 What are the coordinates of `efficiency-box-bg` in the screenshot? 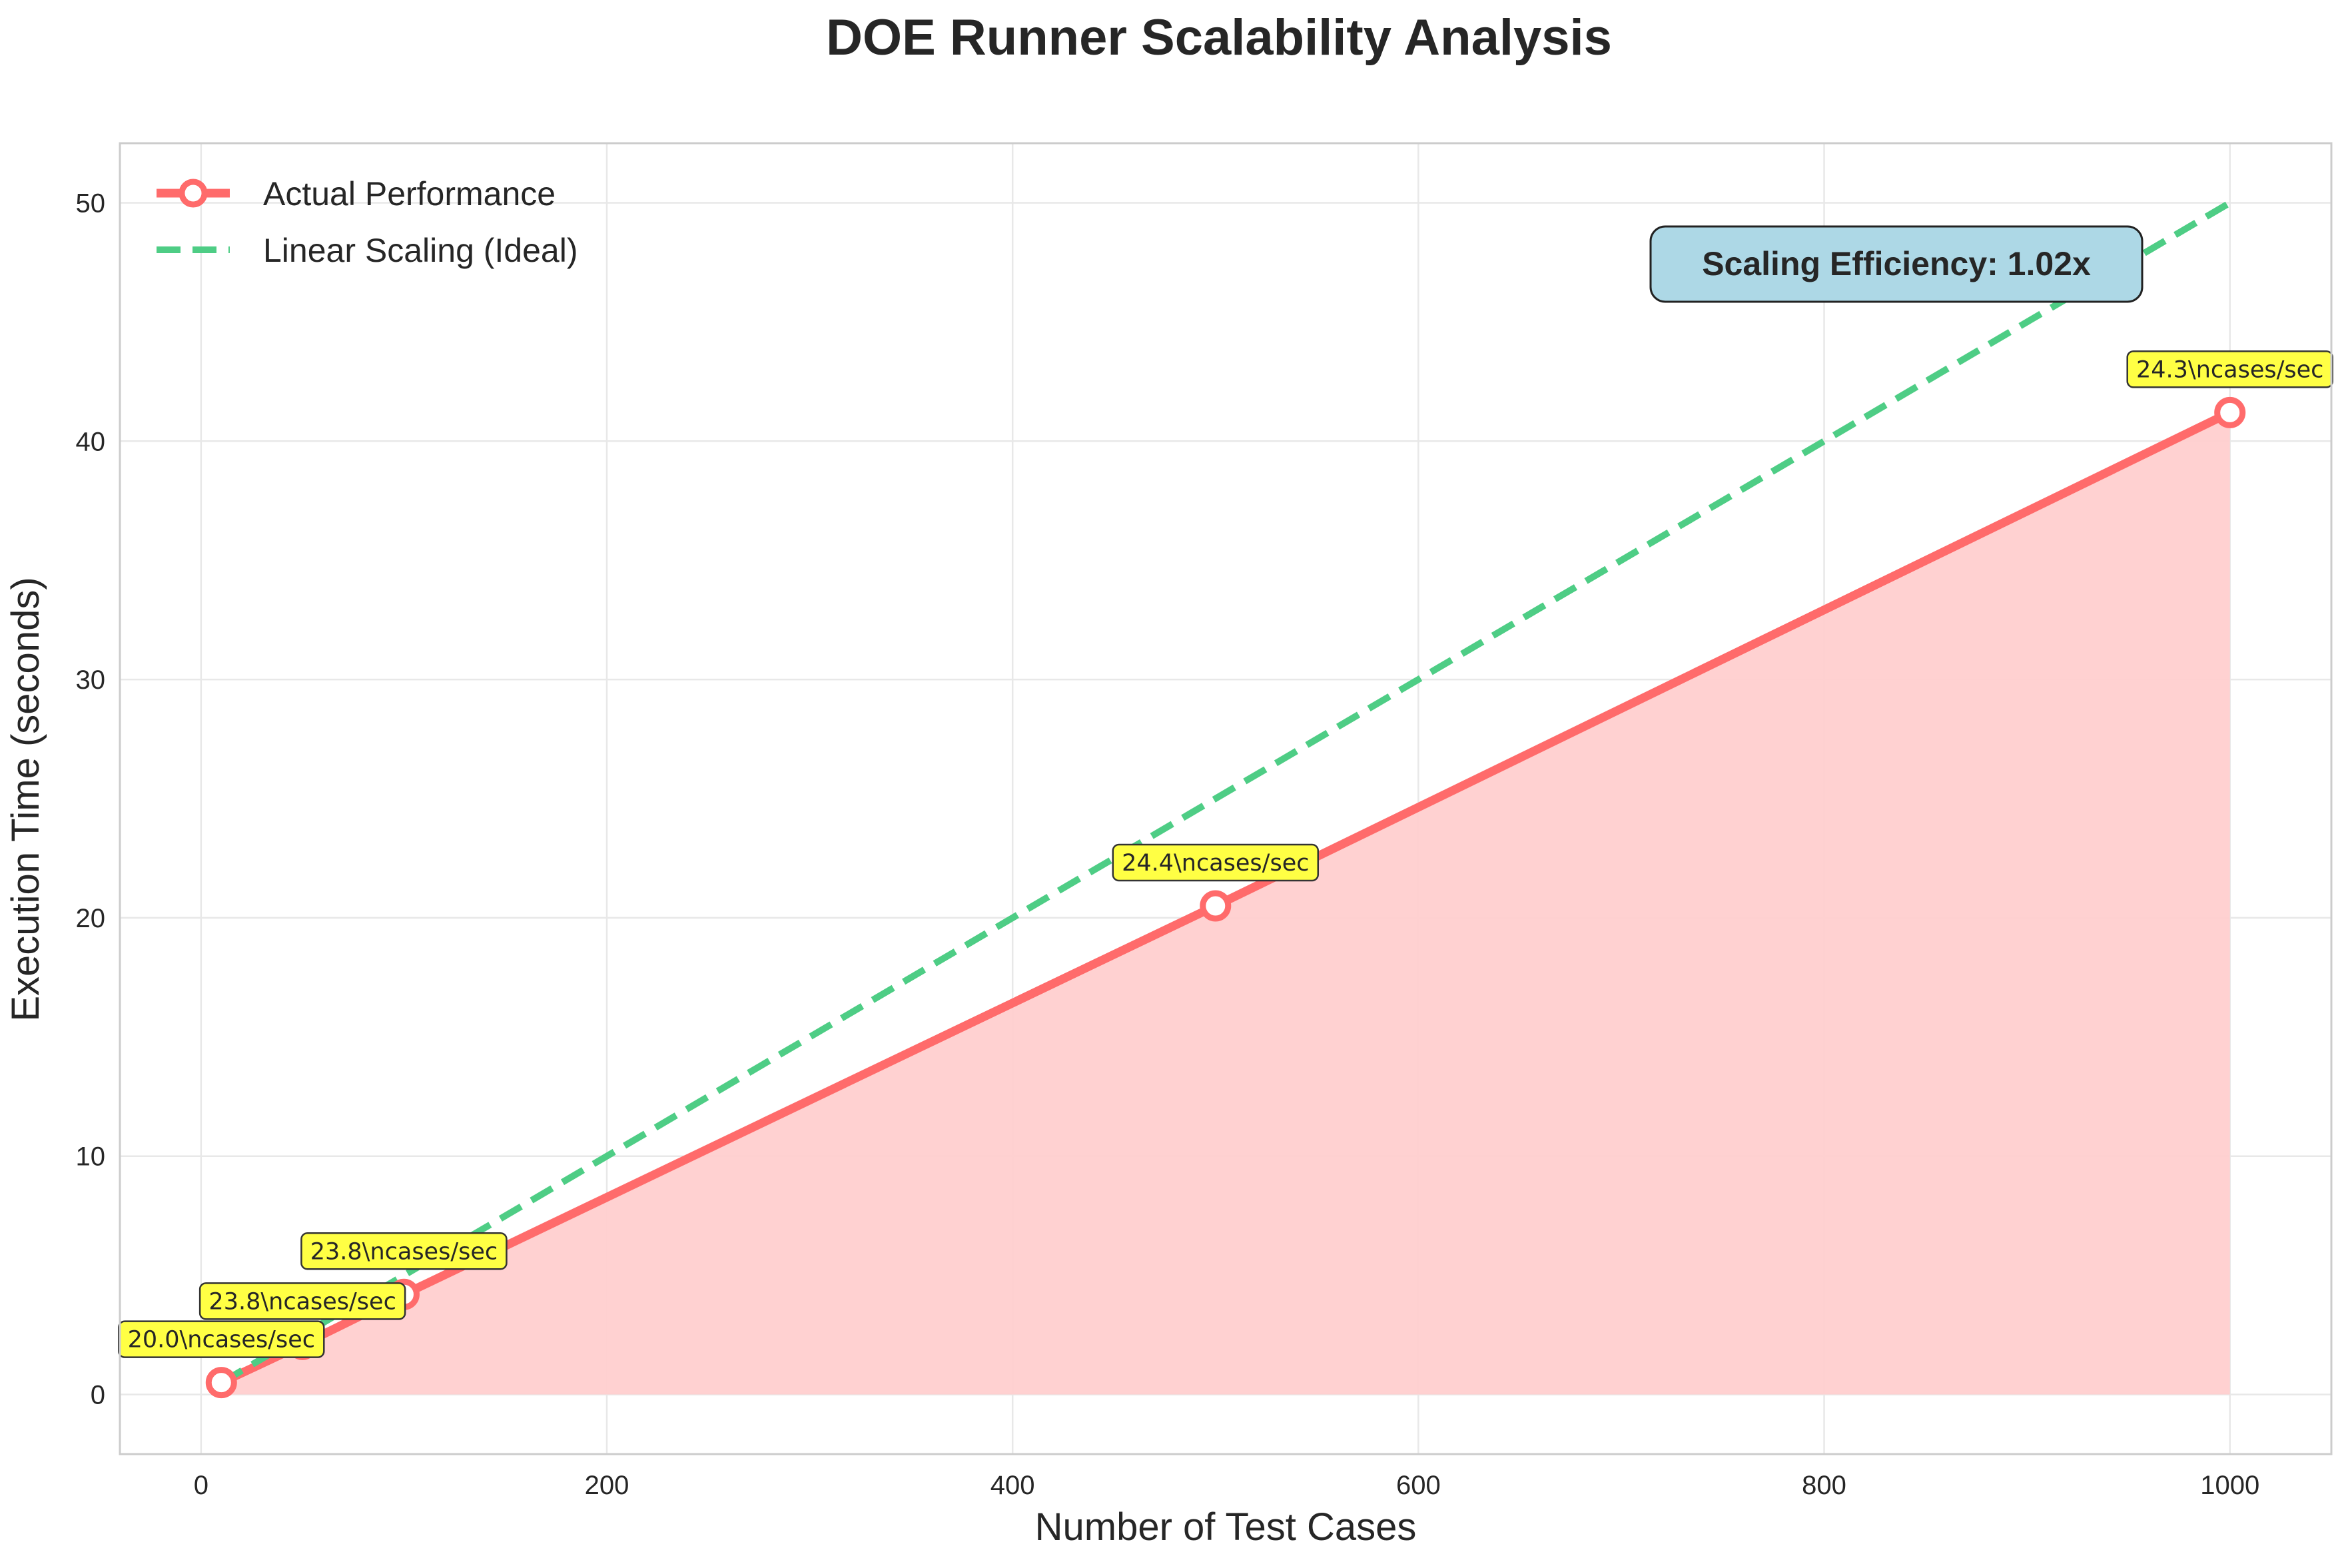 It's located at (1896, 264).